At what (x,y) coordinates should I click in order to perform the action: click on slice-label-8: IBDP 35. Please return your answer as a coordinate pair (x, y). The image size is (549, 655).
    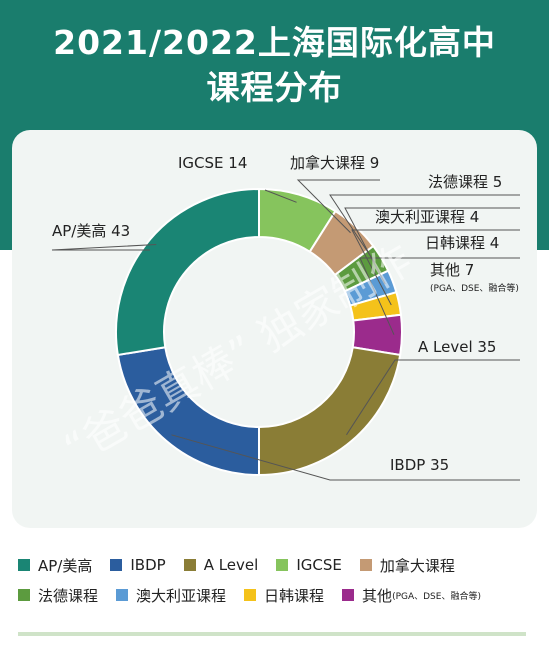
    Looking at the image, I should click on (419, 465).